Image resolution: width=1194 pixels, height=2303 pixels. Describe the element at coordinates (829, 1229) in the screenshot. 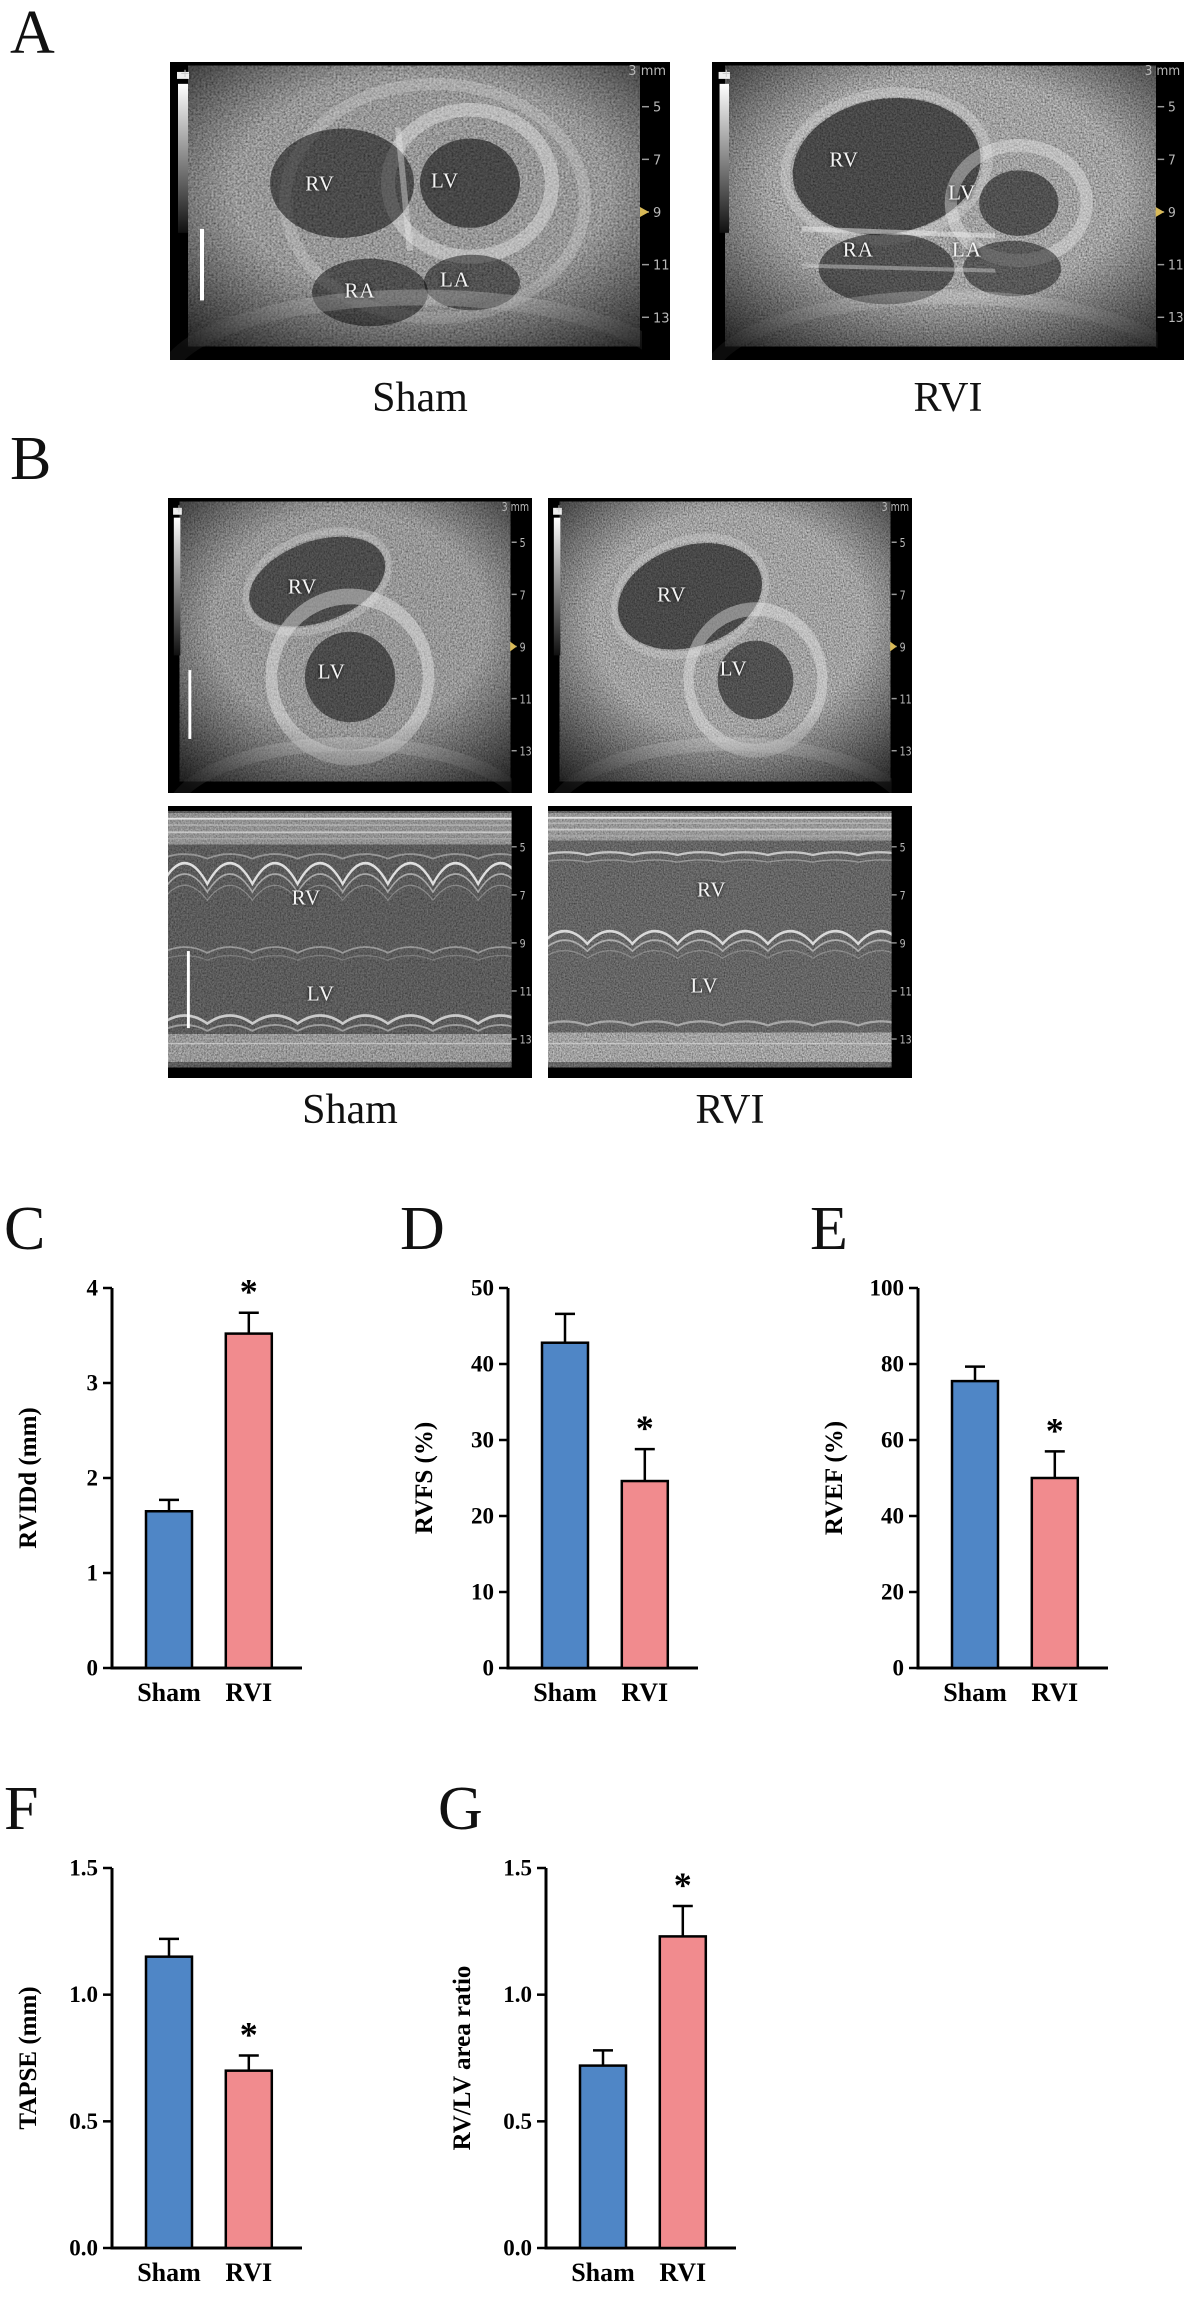

I see `panel-letter-e: E` at that location.